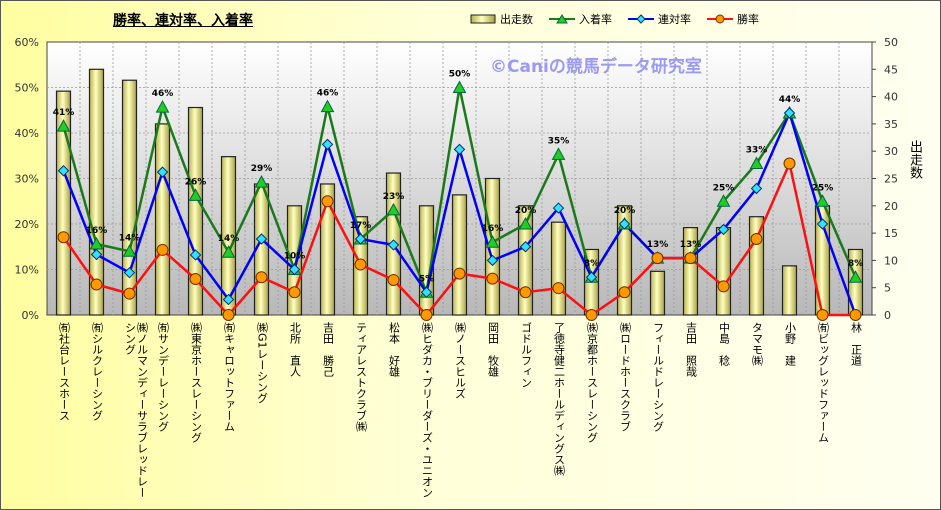 This screenshot has width=941, height=510. I want to click on right-tick-label: 30, so click(891, 151).